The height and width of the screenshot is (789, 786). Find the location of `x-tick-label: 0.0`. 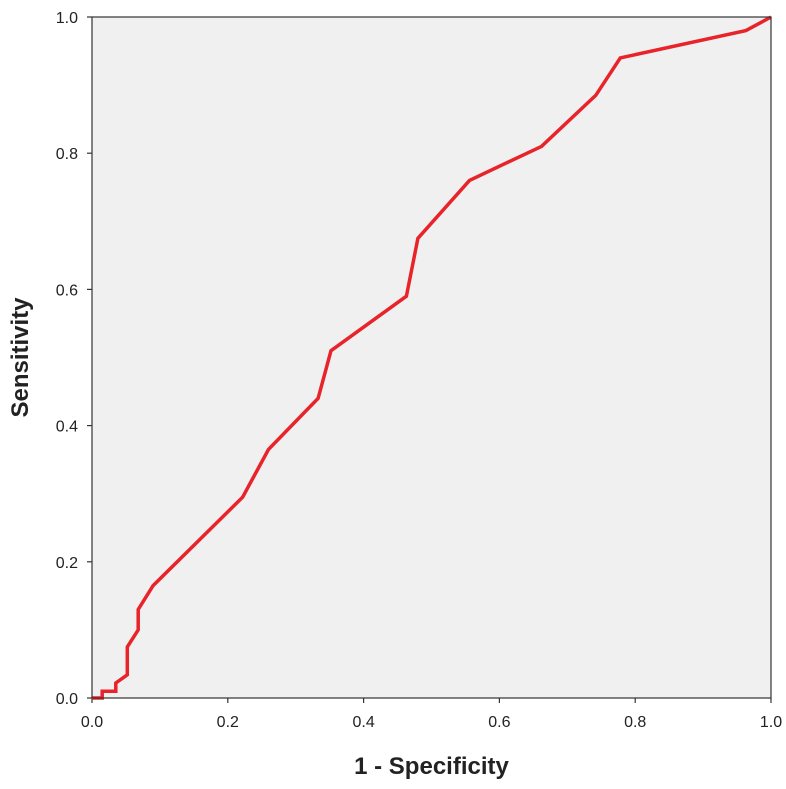

x-tick-label: 0.0 is located at coordinates (92, 722).